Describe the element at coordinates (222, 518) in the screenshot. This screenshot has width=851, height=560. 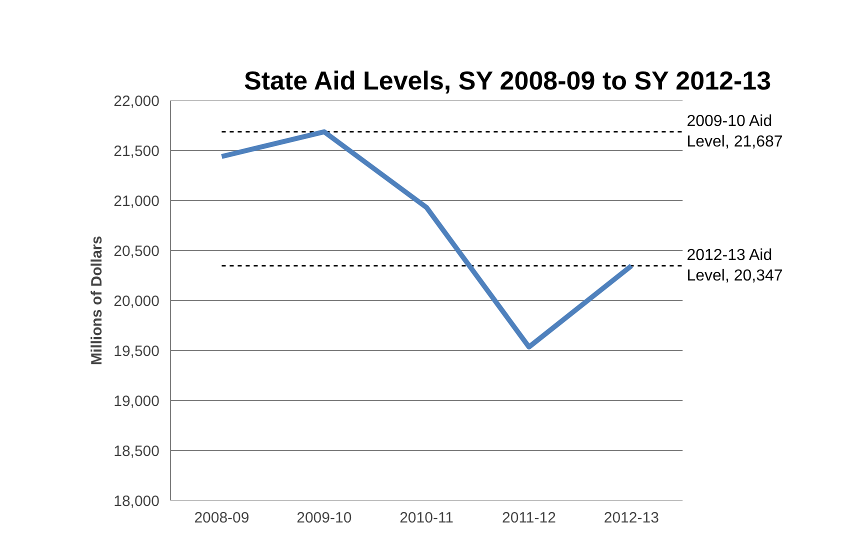
I see `x-tick-label: 2008-09` at that location.